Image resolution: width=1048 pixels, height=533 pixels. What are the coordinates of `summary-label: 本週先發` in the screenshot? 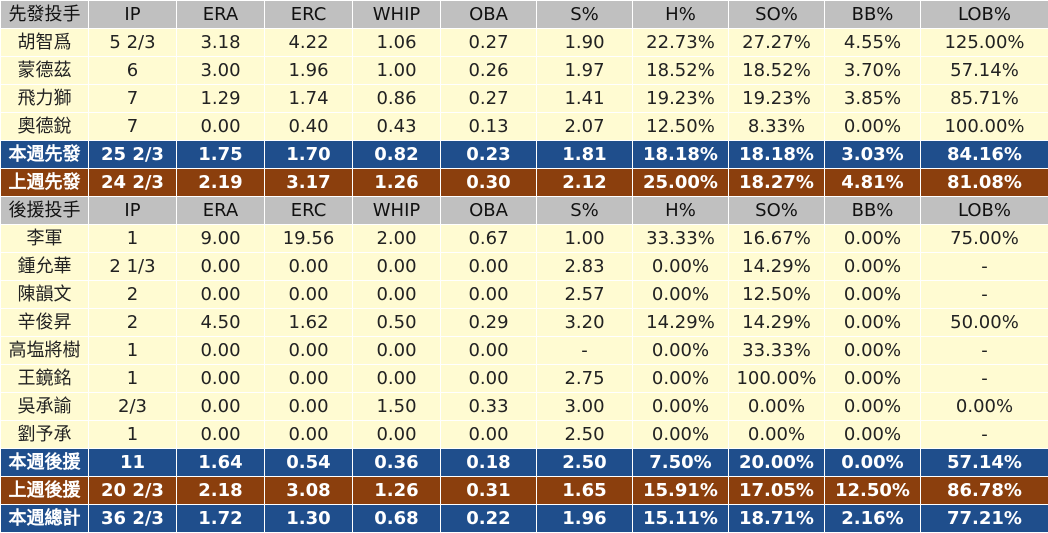 It's located at (45, 155).